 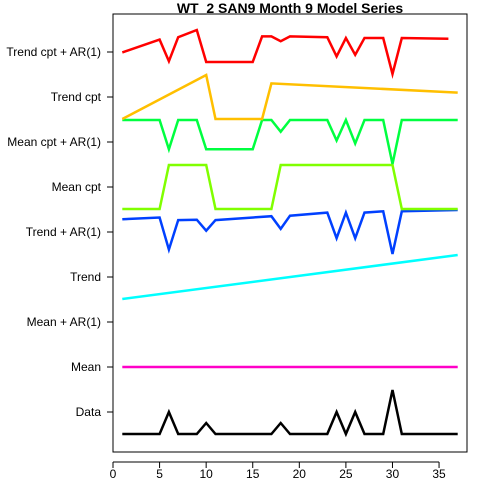 I want to click on y-label-trend-ar-1: Trend + AR(1), so click(x=63, y=232).